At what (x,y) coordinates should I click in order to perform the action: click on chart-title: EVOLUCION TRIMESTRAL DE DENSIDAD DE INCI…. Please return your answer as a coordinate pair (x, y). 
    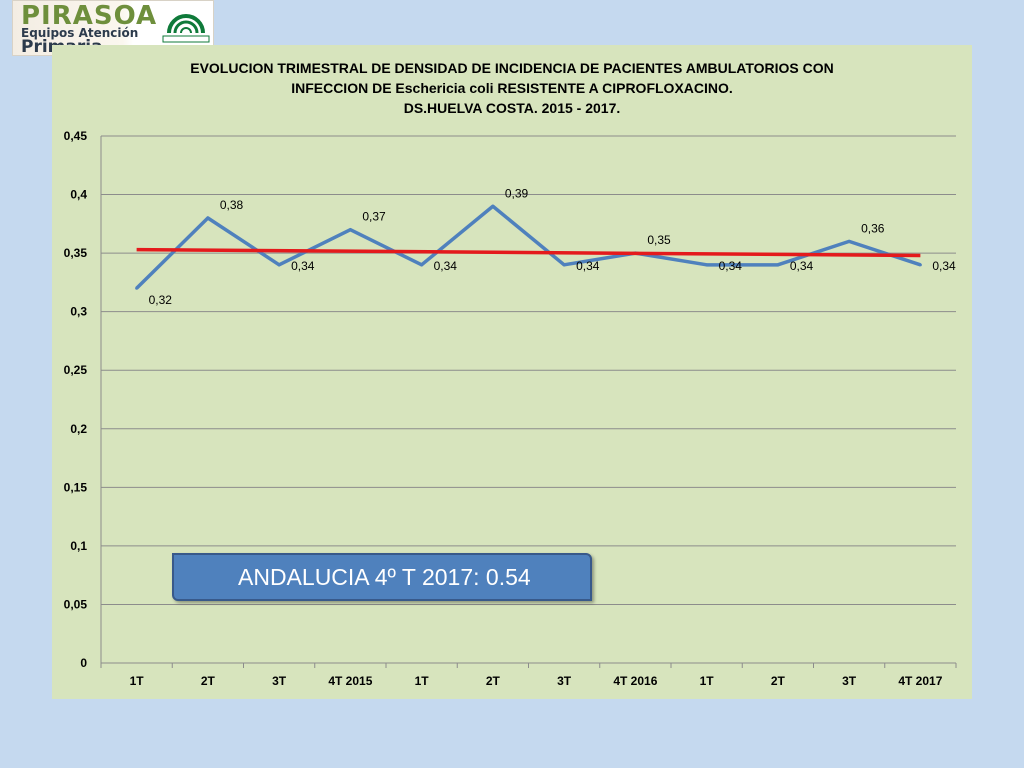
    Looking at the image, I should click on (512, 88).